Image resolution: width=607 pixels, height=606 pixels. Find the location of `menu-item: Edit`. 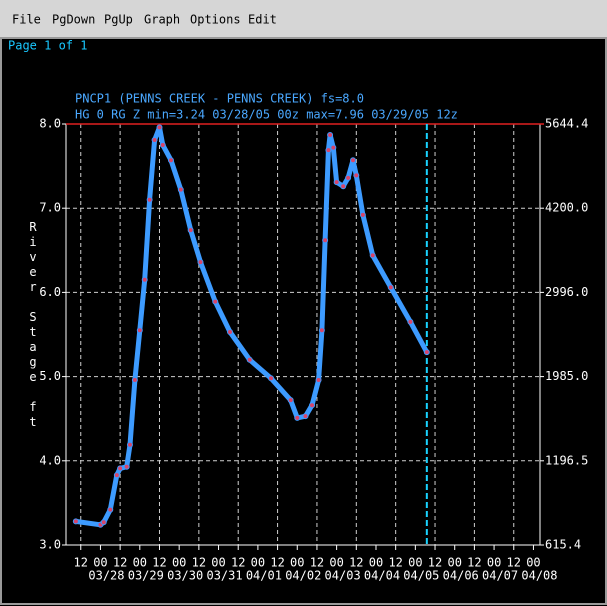

menu-item: Edit is located at coordinates (262, 20).